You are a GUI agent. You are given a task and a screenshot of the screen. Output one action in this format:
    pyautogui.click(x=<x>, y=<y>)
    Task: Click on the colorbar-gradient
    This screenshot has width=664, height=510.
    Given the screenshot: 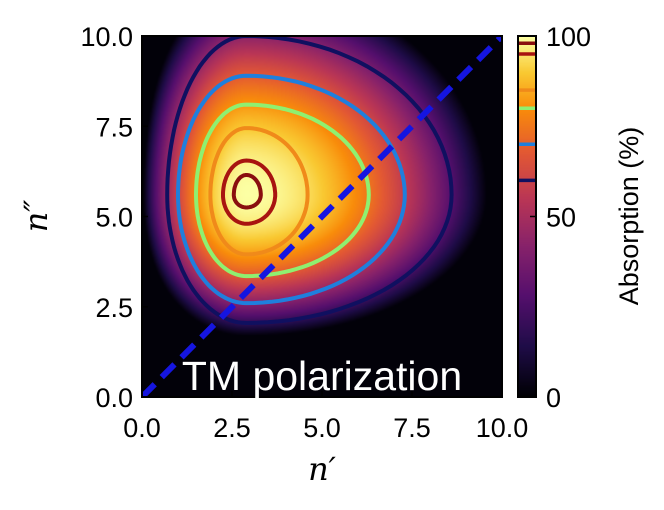 What is the action you would take?
    pyautogui.click(x=527, y=216)
    